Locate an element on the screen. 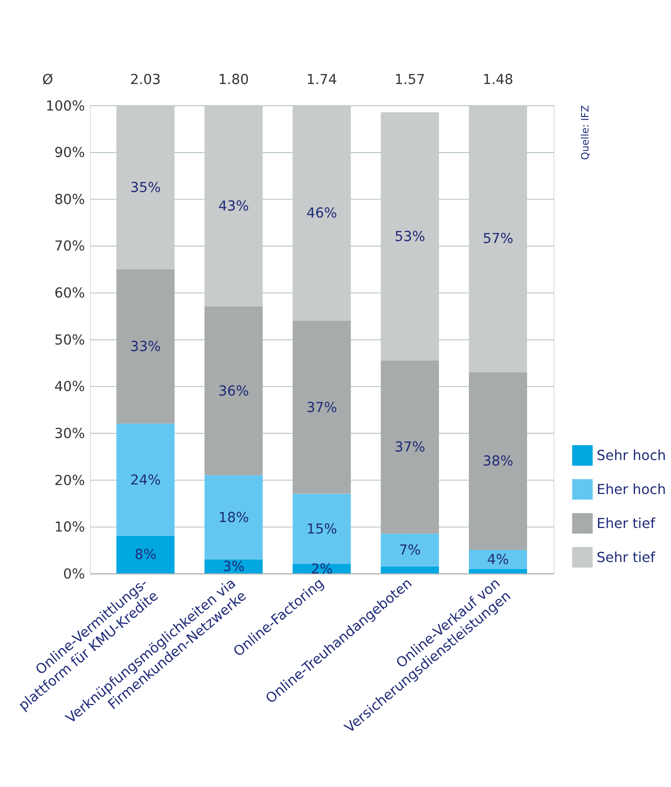  data-label: 53% is located at coordinates (410, 236).